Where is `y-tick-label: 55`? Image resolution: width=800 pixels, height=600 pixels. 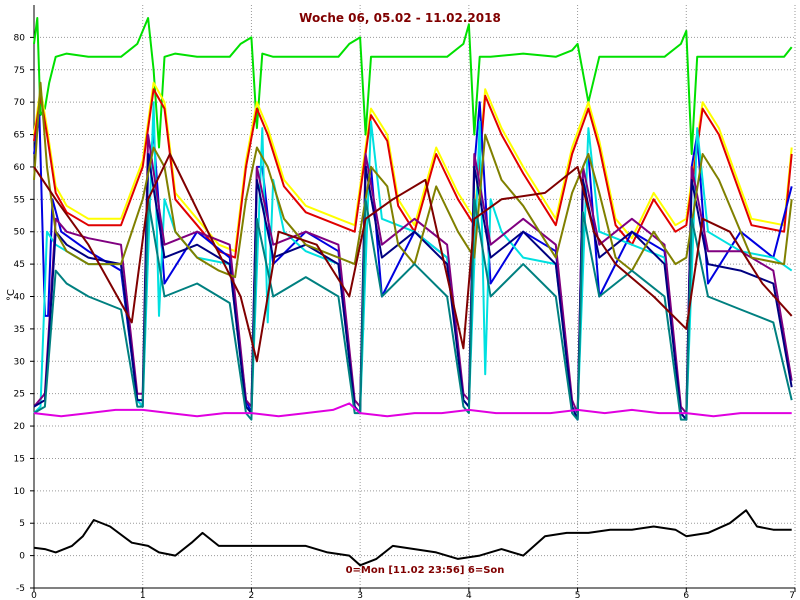 y-tick-label: 55 is located at coordinates (19, 200).